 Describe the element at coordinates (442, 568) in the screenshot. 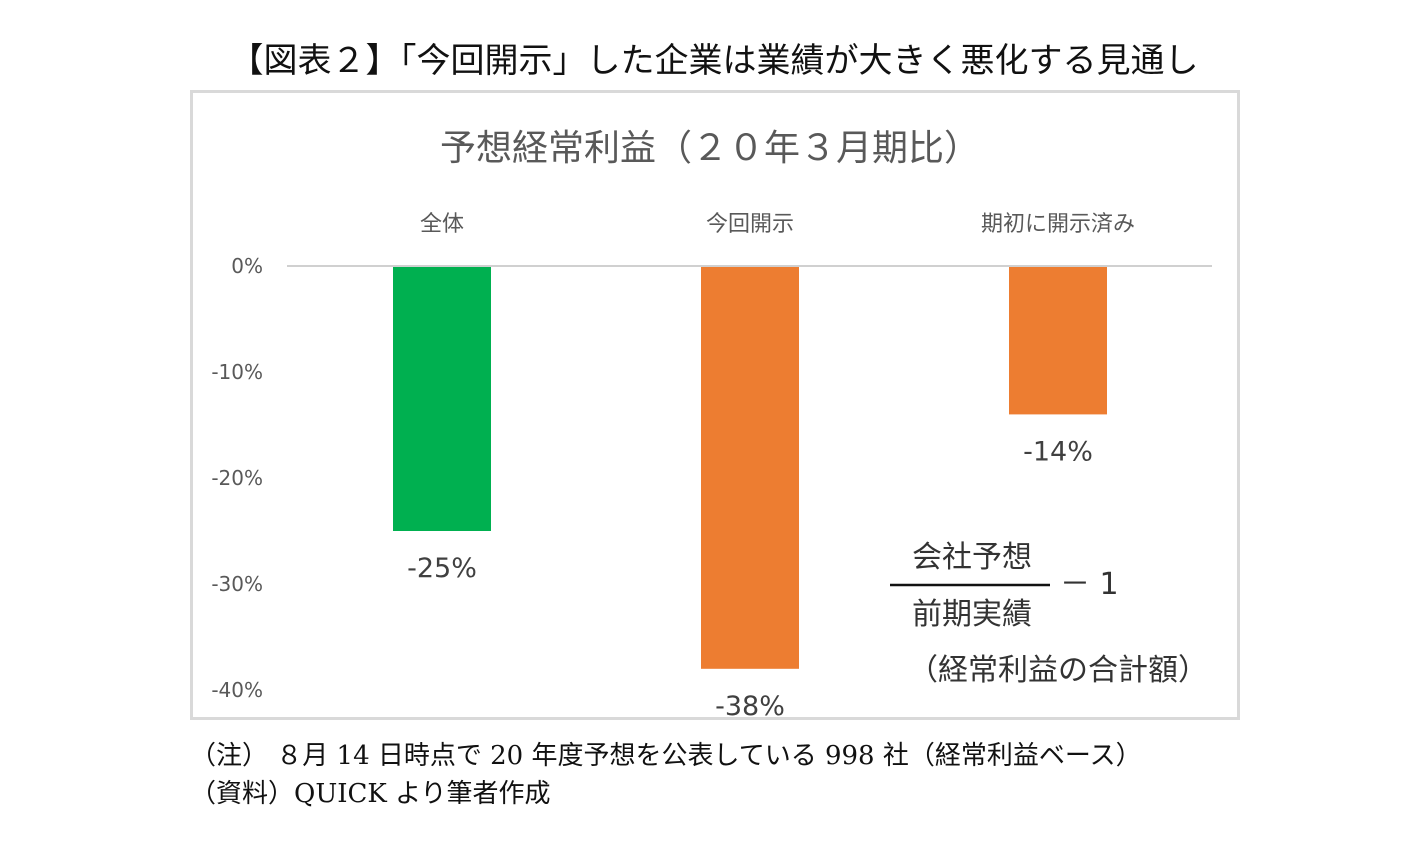

I see `data-label: -25%` at that location.